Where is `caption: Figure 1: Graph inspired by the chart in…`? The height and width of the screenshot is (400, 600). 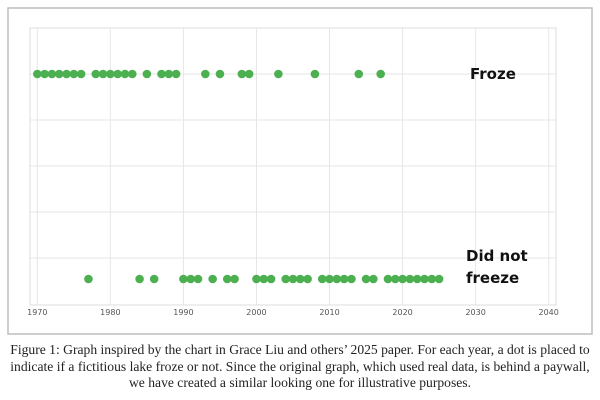
caption: Figure 1: Graph inspired by the chart in… is located at coordinates (300, 366).